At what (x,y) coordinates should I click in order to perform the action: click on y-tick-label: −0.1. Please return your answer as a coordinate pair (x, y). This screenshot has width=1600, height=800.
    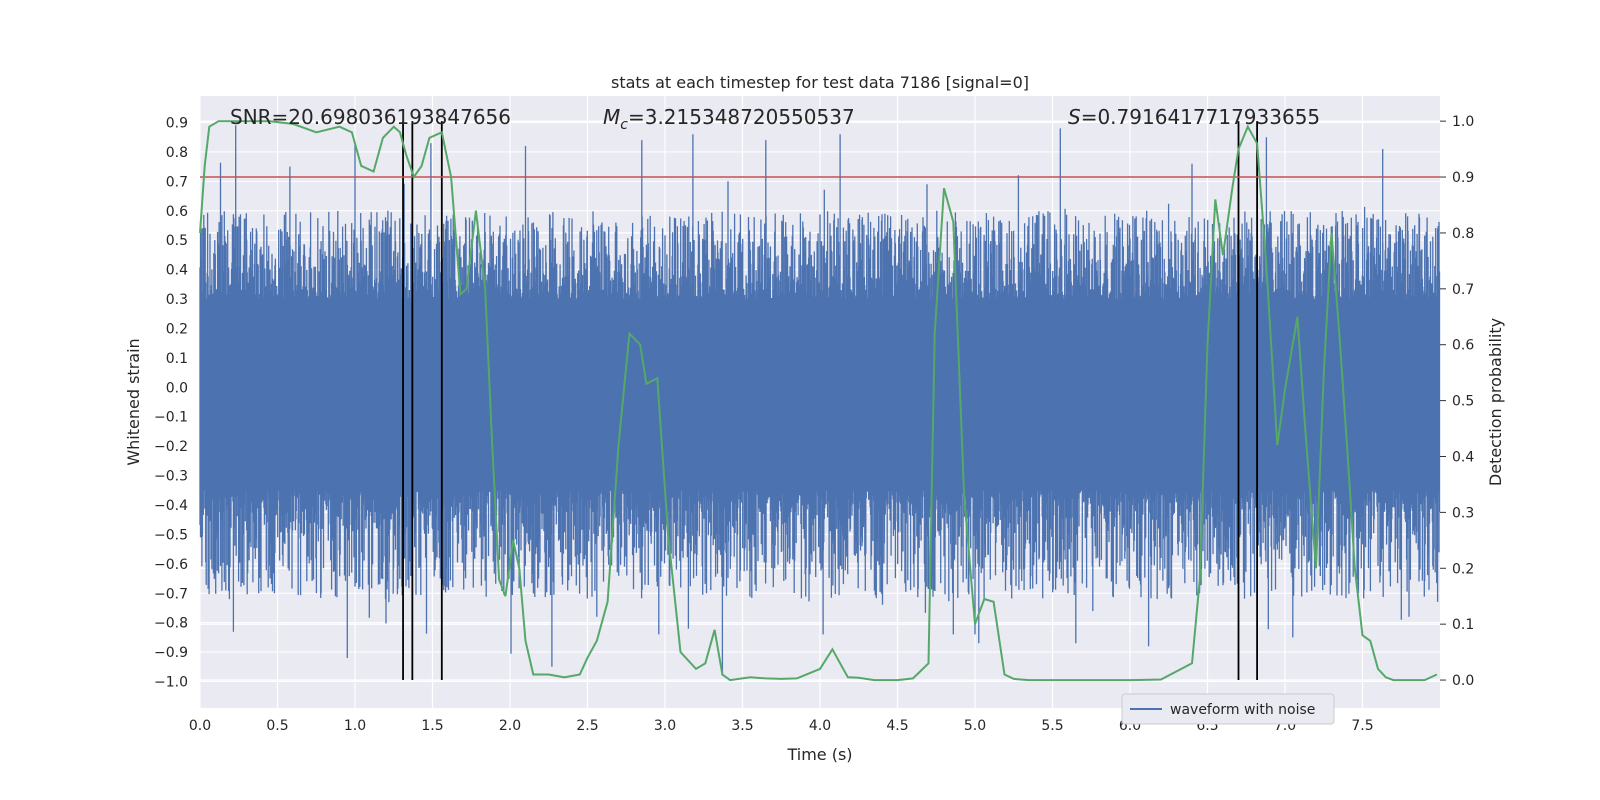
    Looking at the image, I should click on (171, 418).